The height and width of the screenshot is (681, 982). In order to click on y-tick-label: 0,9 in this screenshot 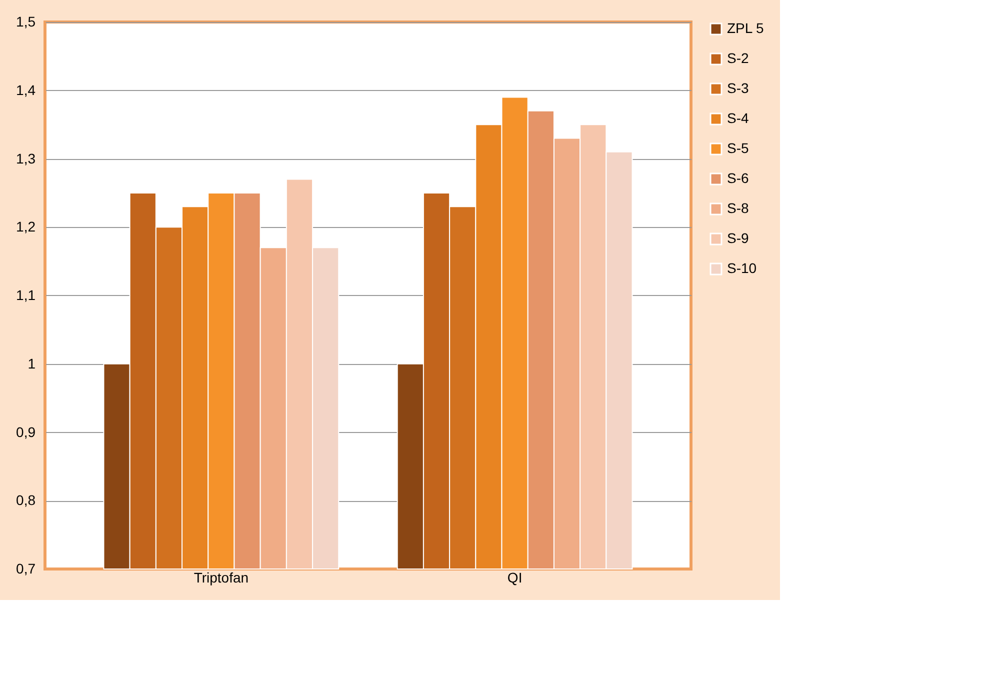, I will do `click(26, 432)`.